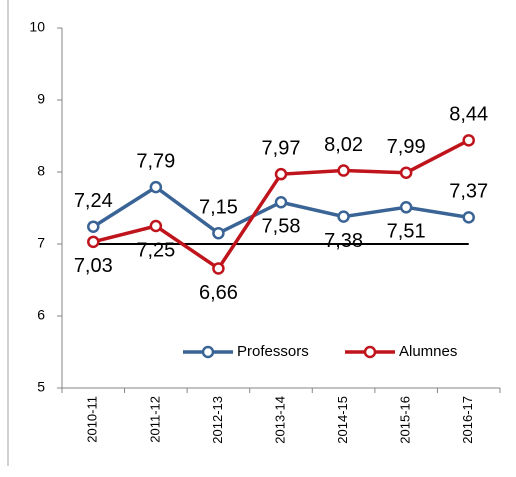  Describe the element at coordinates (281, 227) in the screenshot. I see `data-label: 7,58` at that location.